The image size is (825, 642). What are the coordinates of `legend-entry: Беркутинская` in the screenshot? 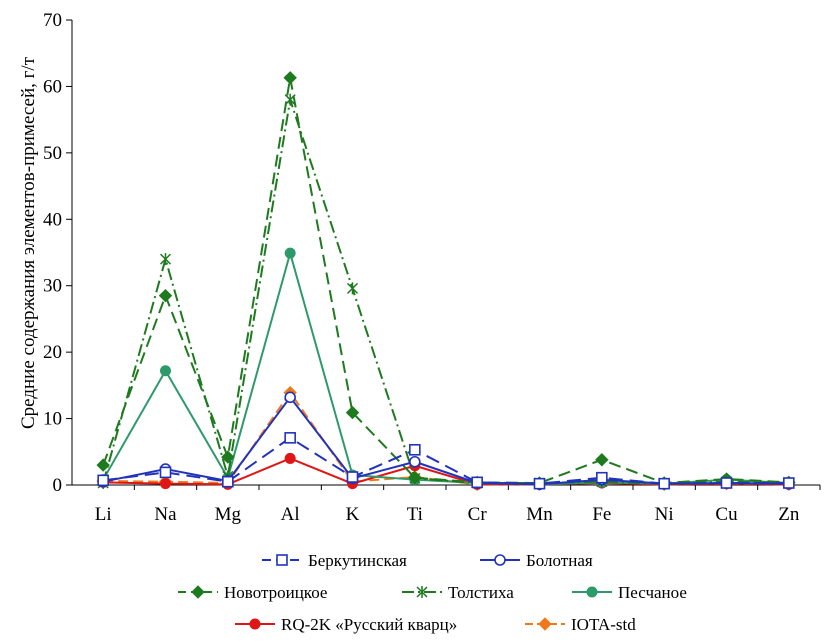 It's located at (334, 560).